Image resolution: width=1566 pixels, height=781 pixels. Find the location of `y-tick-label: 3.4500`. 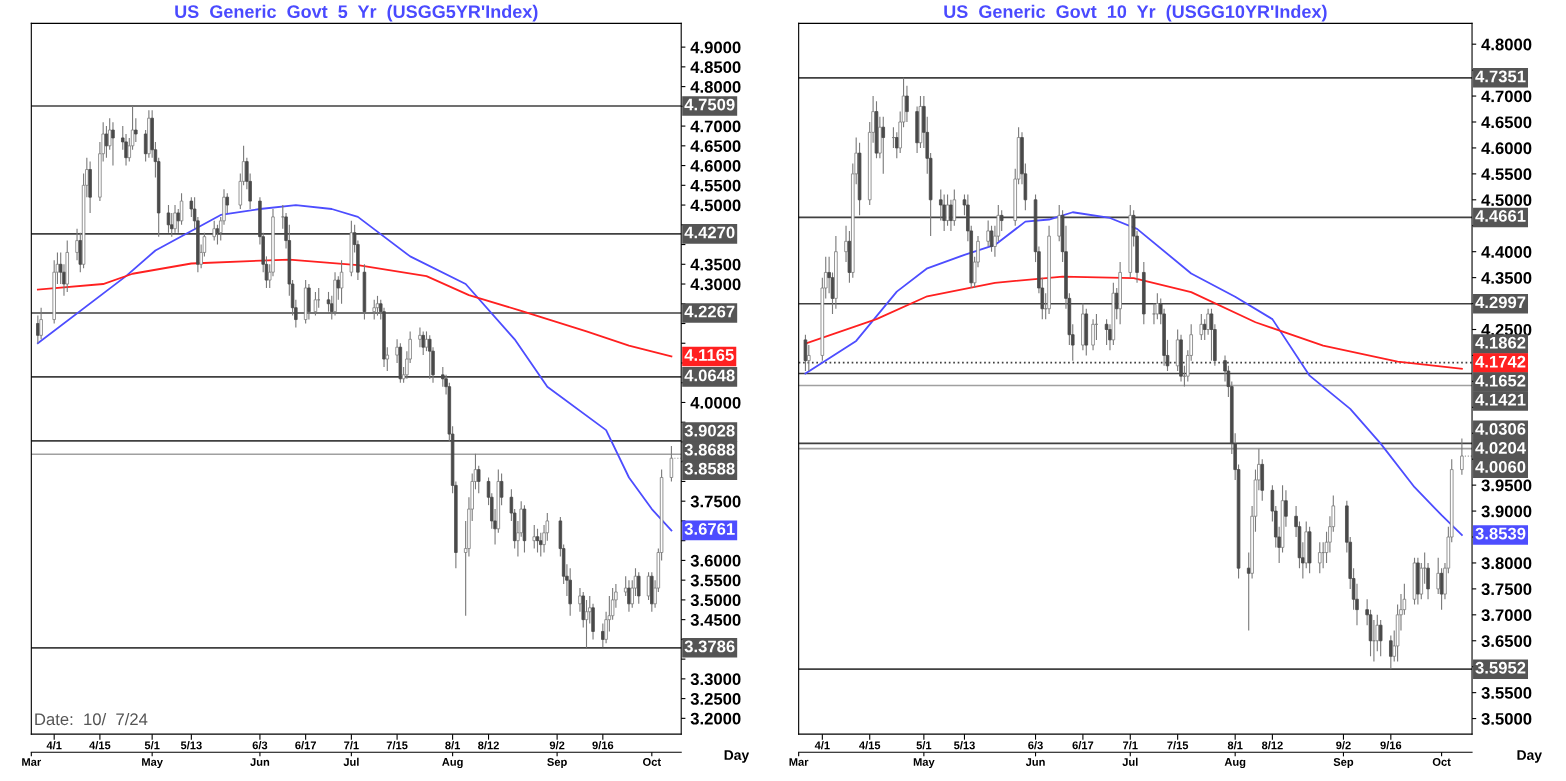

y-tick-label: 3.4500 is located at coordinates (715, 620).